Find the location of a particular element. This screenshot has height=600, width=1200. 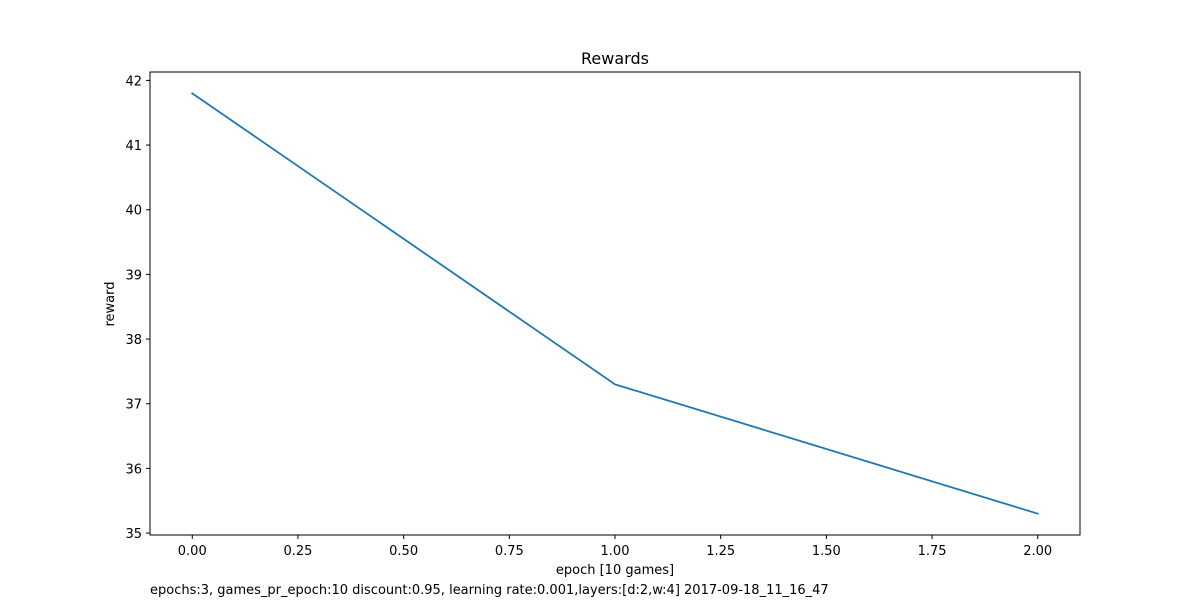

y-tick-label: 42 is located at coordinates (133, 81).